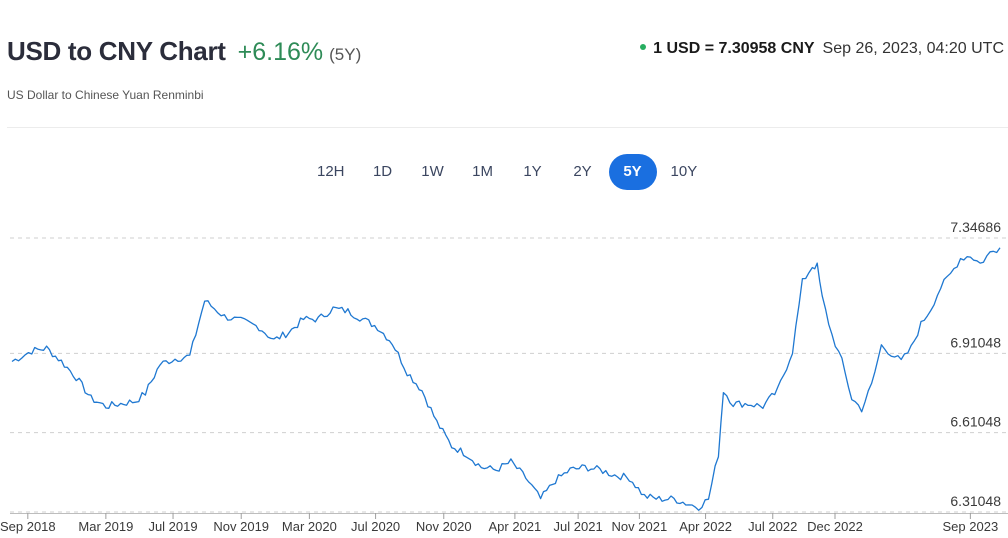  I want to click on x-tick-label: Sep 2018, so click(28, 526).